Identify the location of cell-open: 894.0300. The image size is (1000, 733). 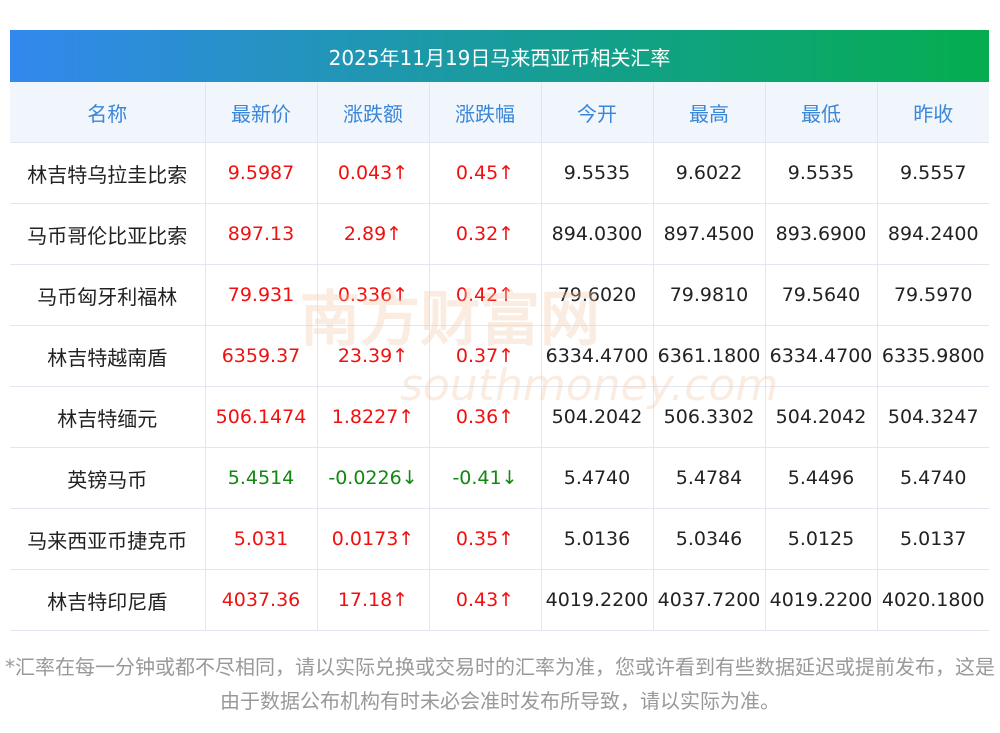
(596, 234).